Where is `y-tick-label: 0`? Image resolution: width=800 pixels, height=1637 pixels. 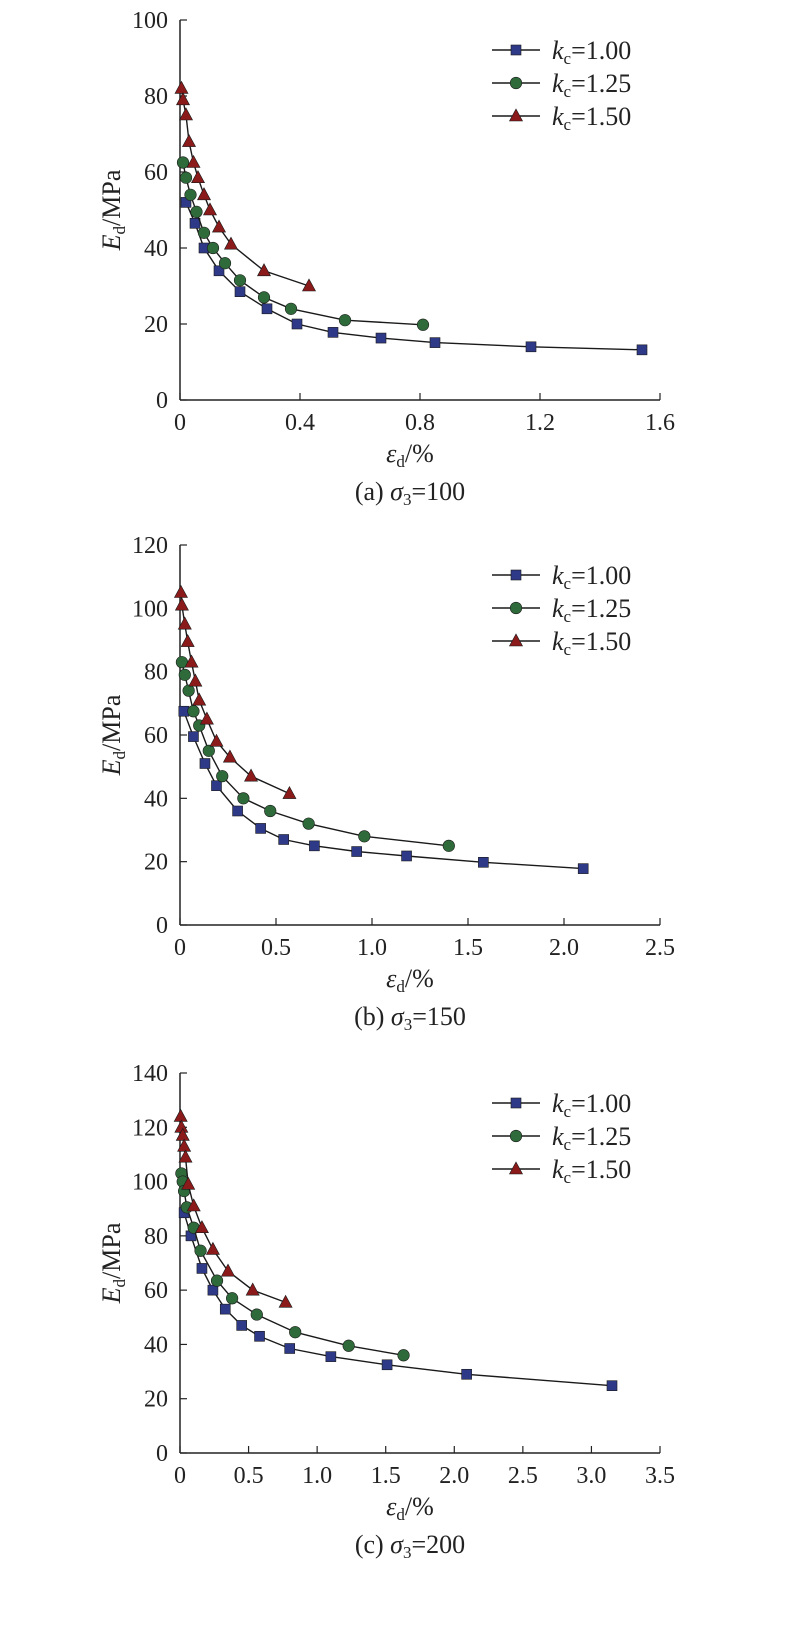 y-tick-label: 0 is located at coordinates (162, 1454).